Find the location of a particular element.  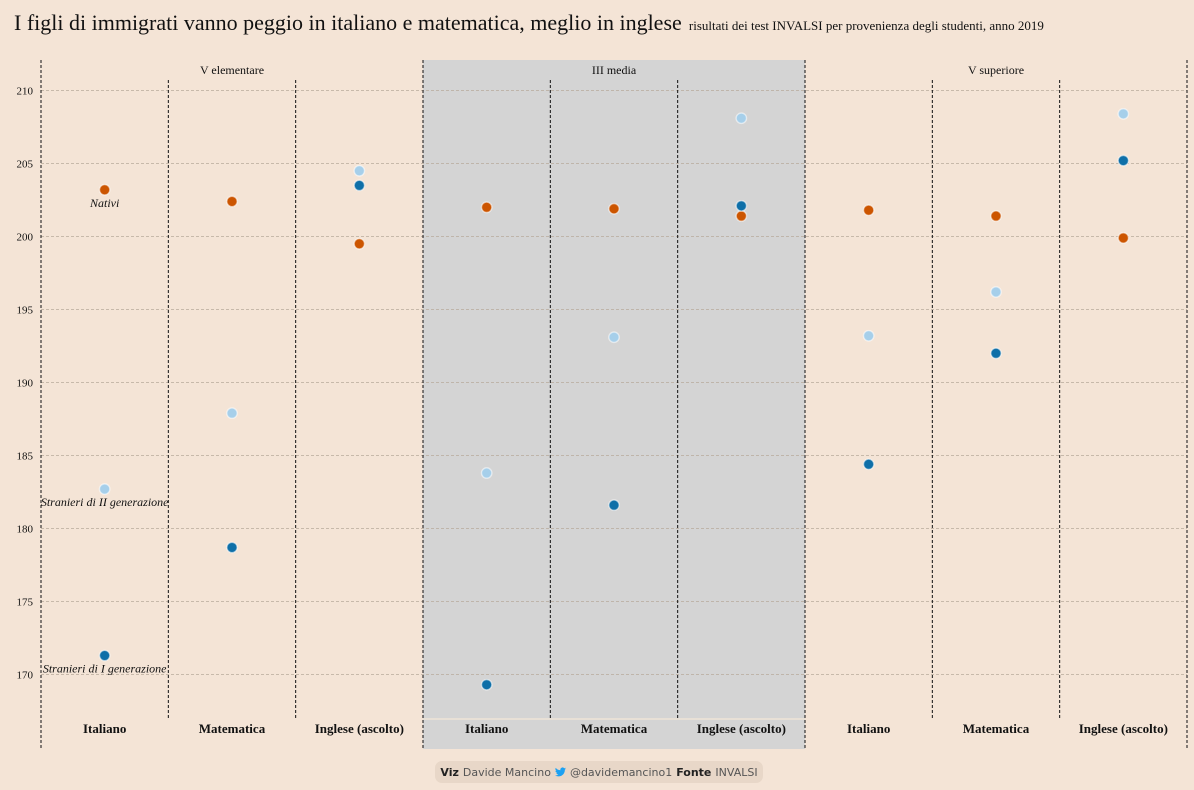

y-axis: 170 175 180 185 190 195 200 205 210 is located at coordinates (25, 384).